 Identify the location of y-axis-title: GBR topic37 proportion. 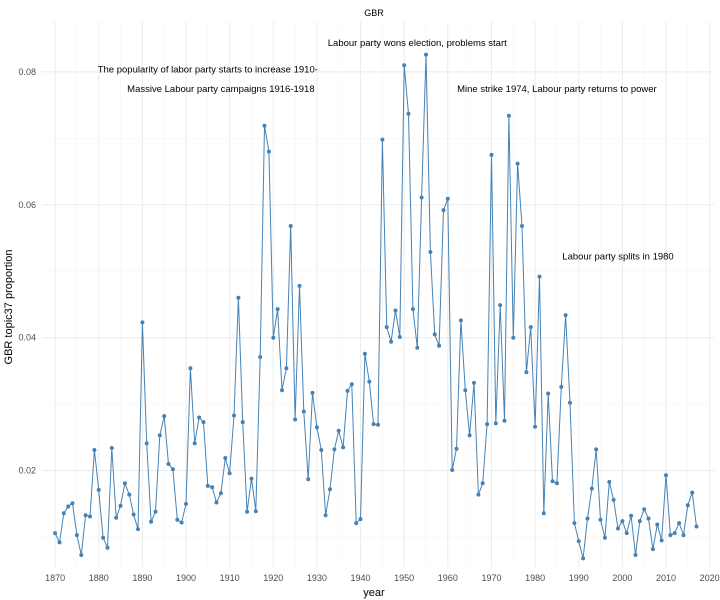
(9, 307).